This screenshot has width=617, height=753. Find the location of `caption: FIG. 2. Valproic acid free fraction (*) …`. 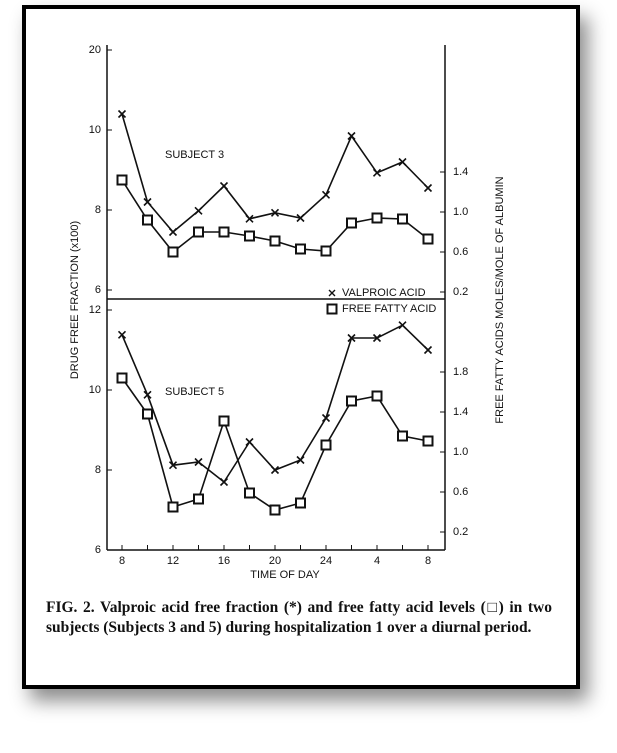

caption: FIG. 2. Valproic acid free fraction (*) … is located at coordinates (299, 617).